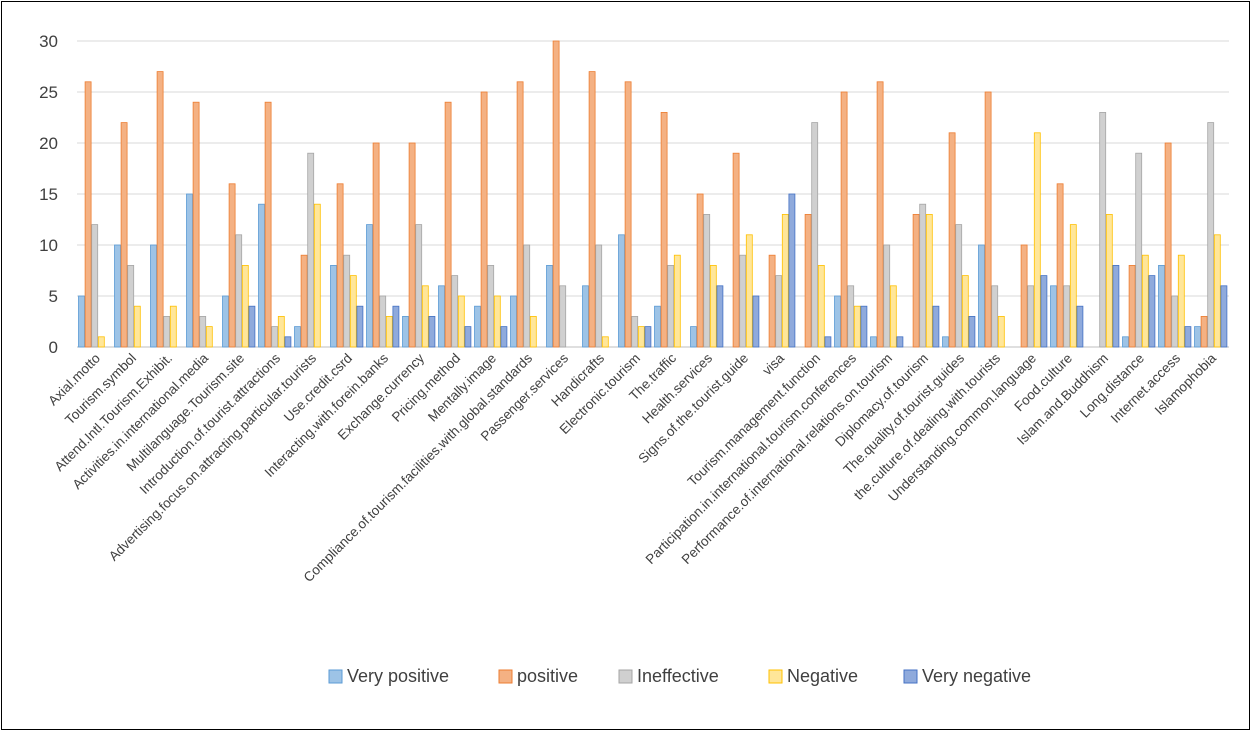 The image size is (1253, 733). What do you see at coordinates (48, 92) in the screenshot?
I see `y-tick-label: 25` at bounding box center [48, 92].